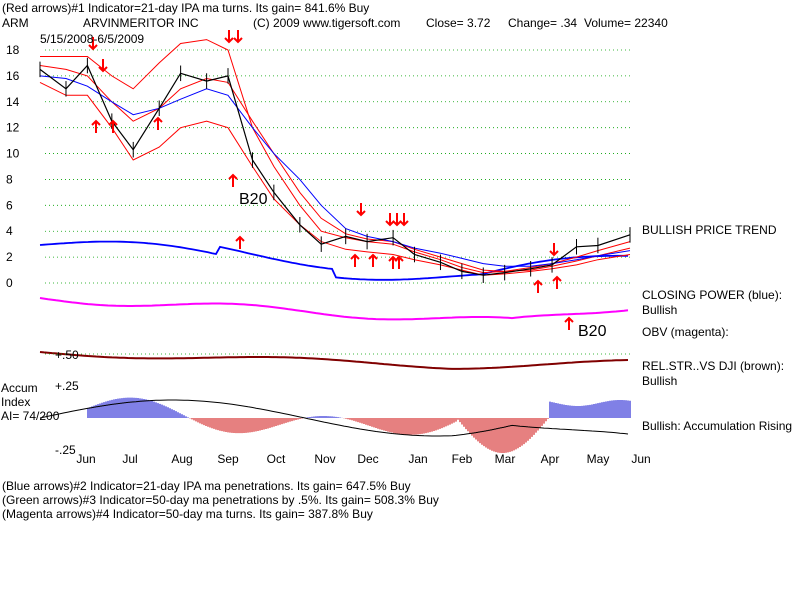 Image resolution: width=800 pixels, height=600 pixels. I want to click on closing-power-status: Bullish, so click(660, 310).